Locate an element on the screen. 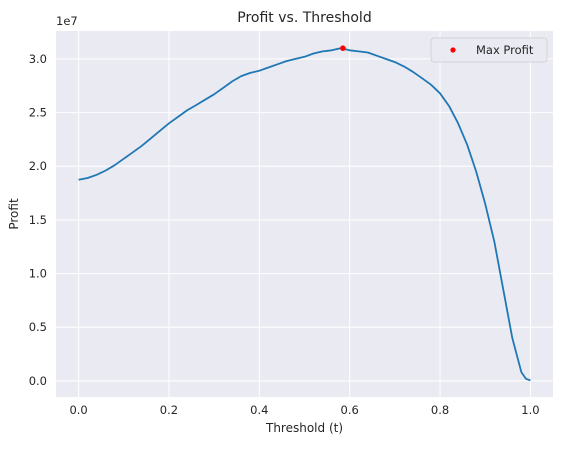  y-tick-labels: 0.0 0.5 1.0 1.5 2.0 2.5 3.0 is located at coordinates (38, 220).